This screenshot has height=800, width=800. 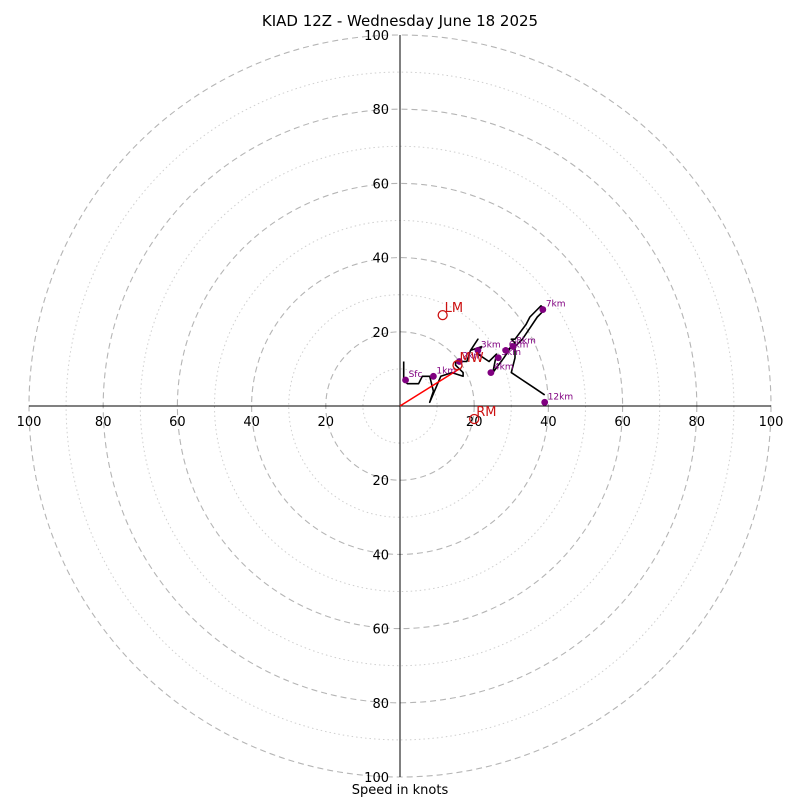 What do you see at coordinates (454, 308) in the screenshot?
I see `storm-label-lm: LM` at bounding box center [454, 308].